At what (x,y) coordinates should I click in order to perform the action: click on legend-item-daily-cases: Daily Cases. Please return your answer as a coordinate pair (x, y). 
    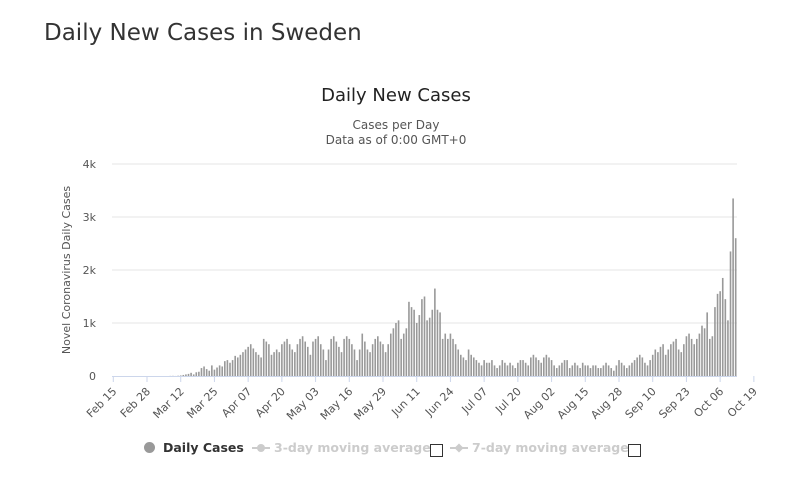
    Looking at the image, I should click on (194, 447).